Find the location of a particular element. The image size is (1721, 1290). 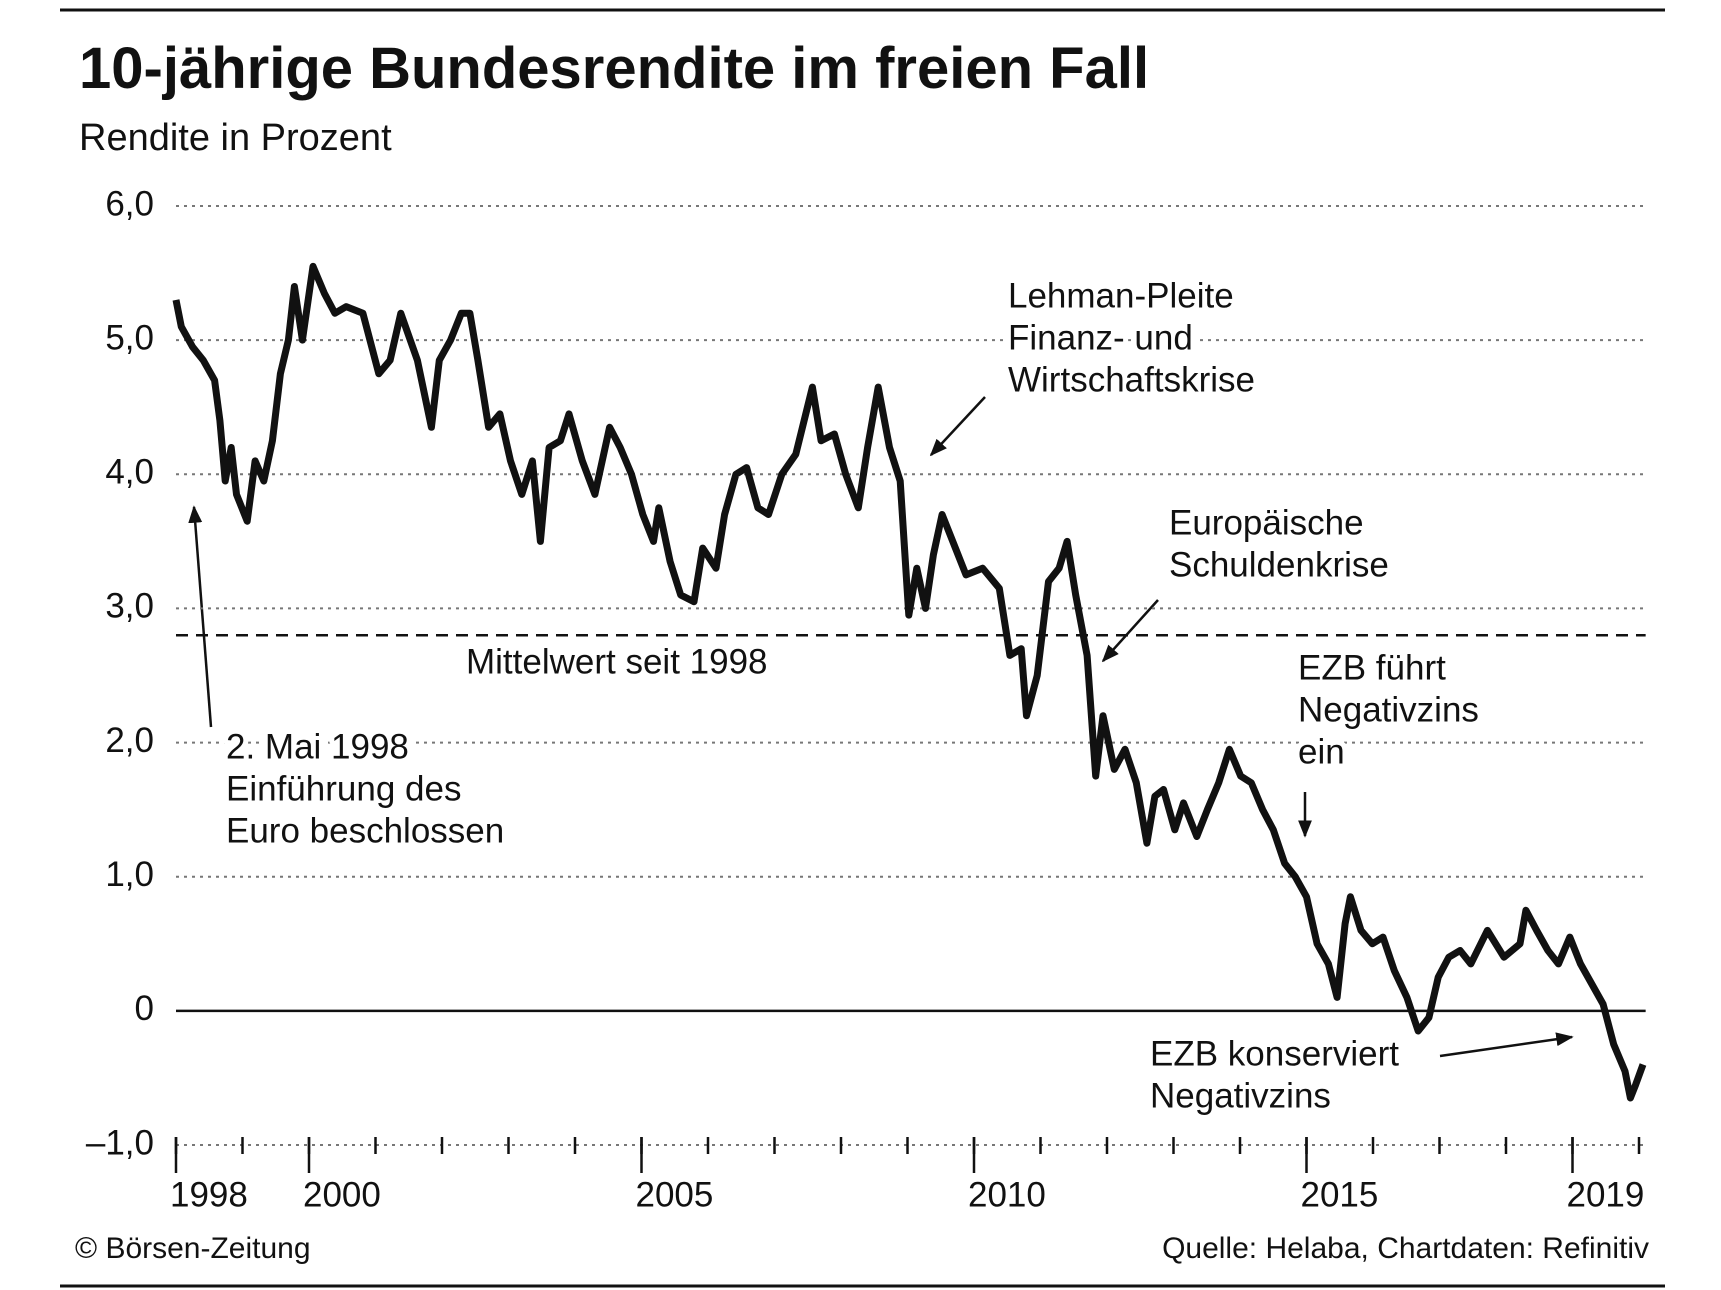

y-tick-label: 4,0 is located at coordinates (129, 472).